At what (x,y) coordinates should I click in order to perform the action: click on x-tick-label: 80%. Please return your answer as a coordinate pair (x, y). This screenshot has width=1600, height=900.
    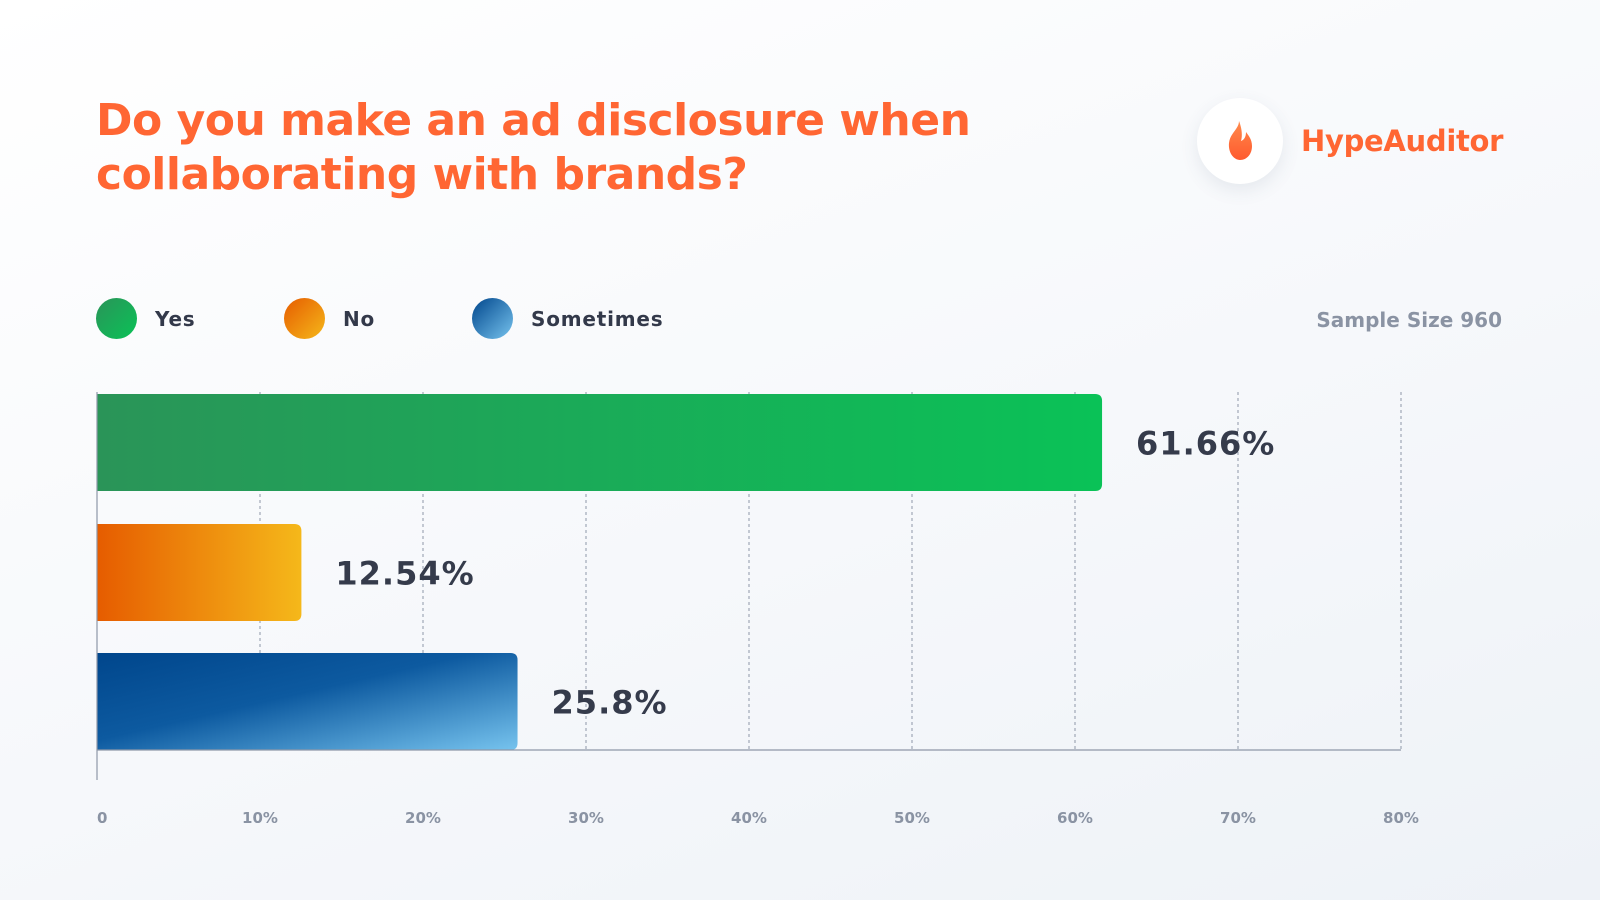
    Looking at the image, I should click on (1401, 818).